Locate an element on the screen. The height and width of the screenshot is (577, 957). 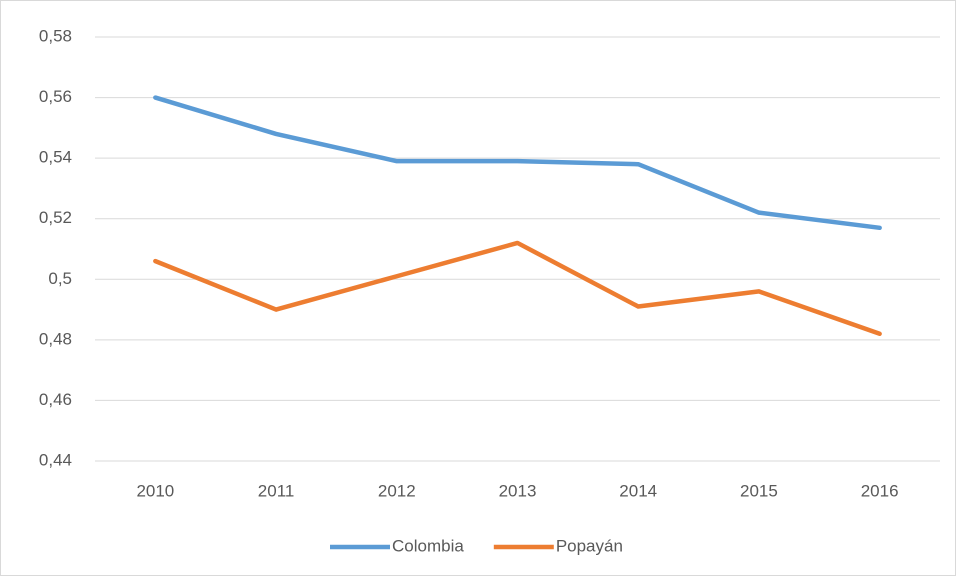
x-tick-label: 2013 is located at coordinates (518, 490).